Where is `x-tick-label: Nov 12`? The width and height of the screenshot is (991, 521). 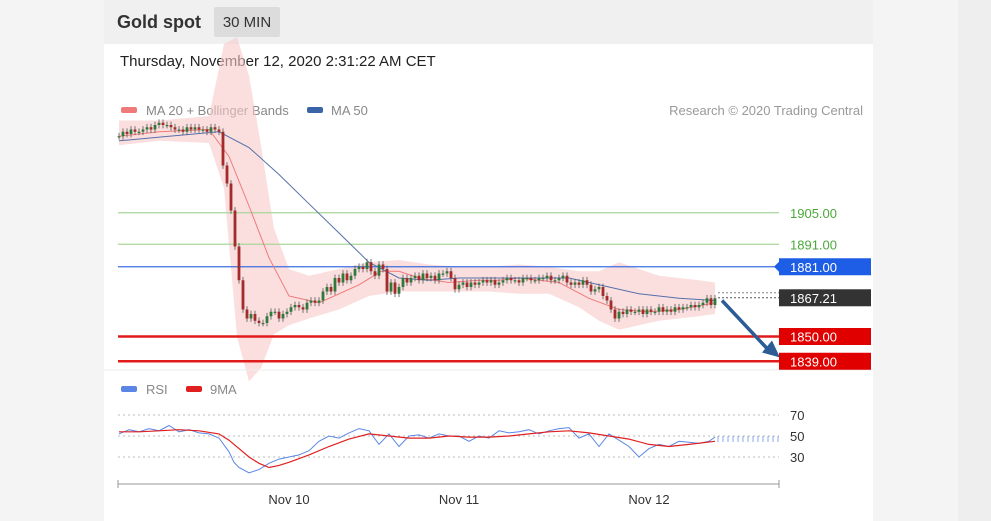 x-tick-label: Nov 12 is located at coordinates (648, 499).